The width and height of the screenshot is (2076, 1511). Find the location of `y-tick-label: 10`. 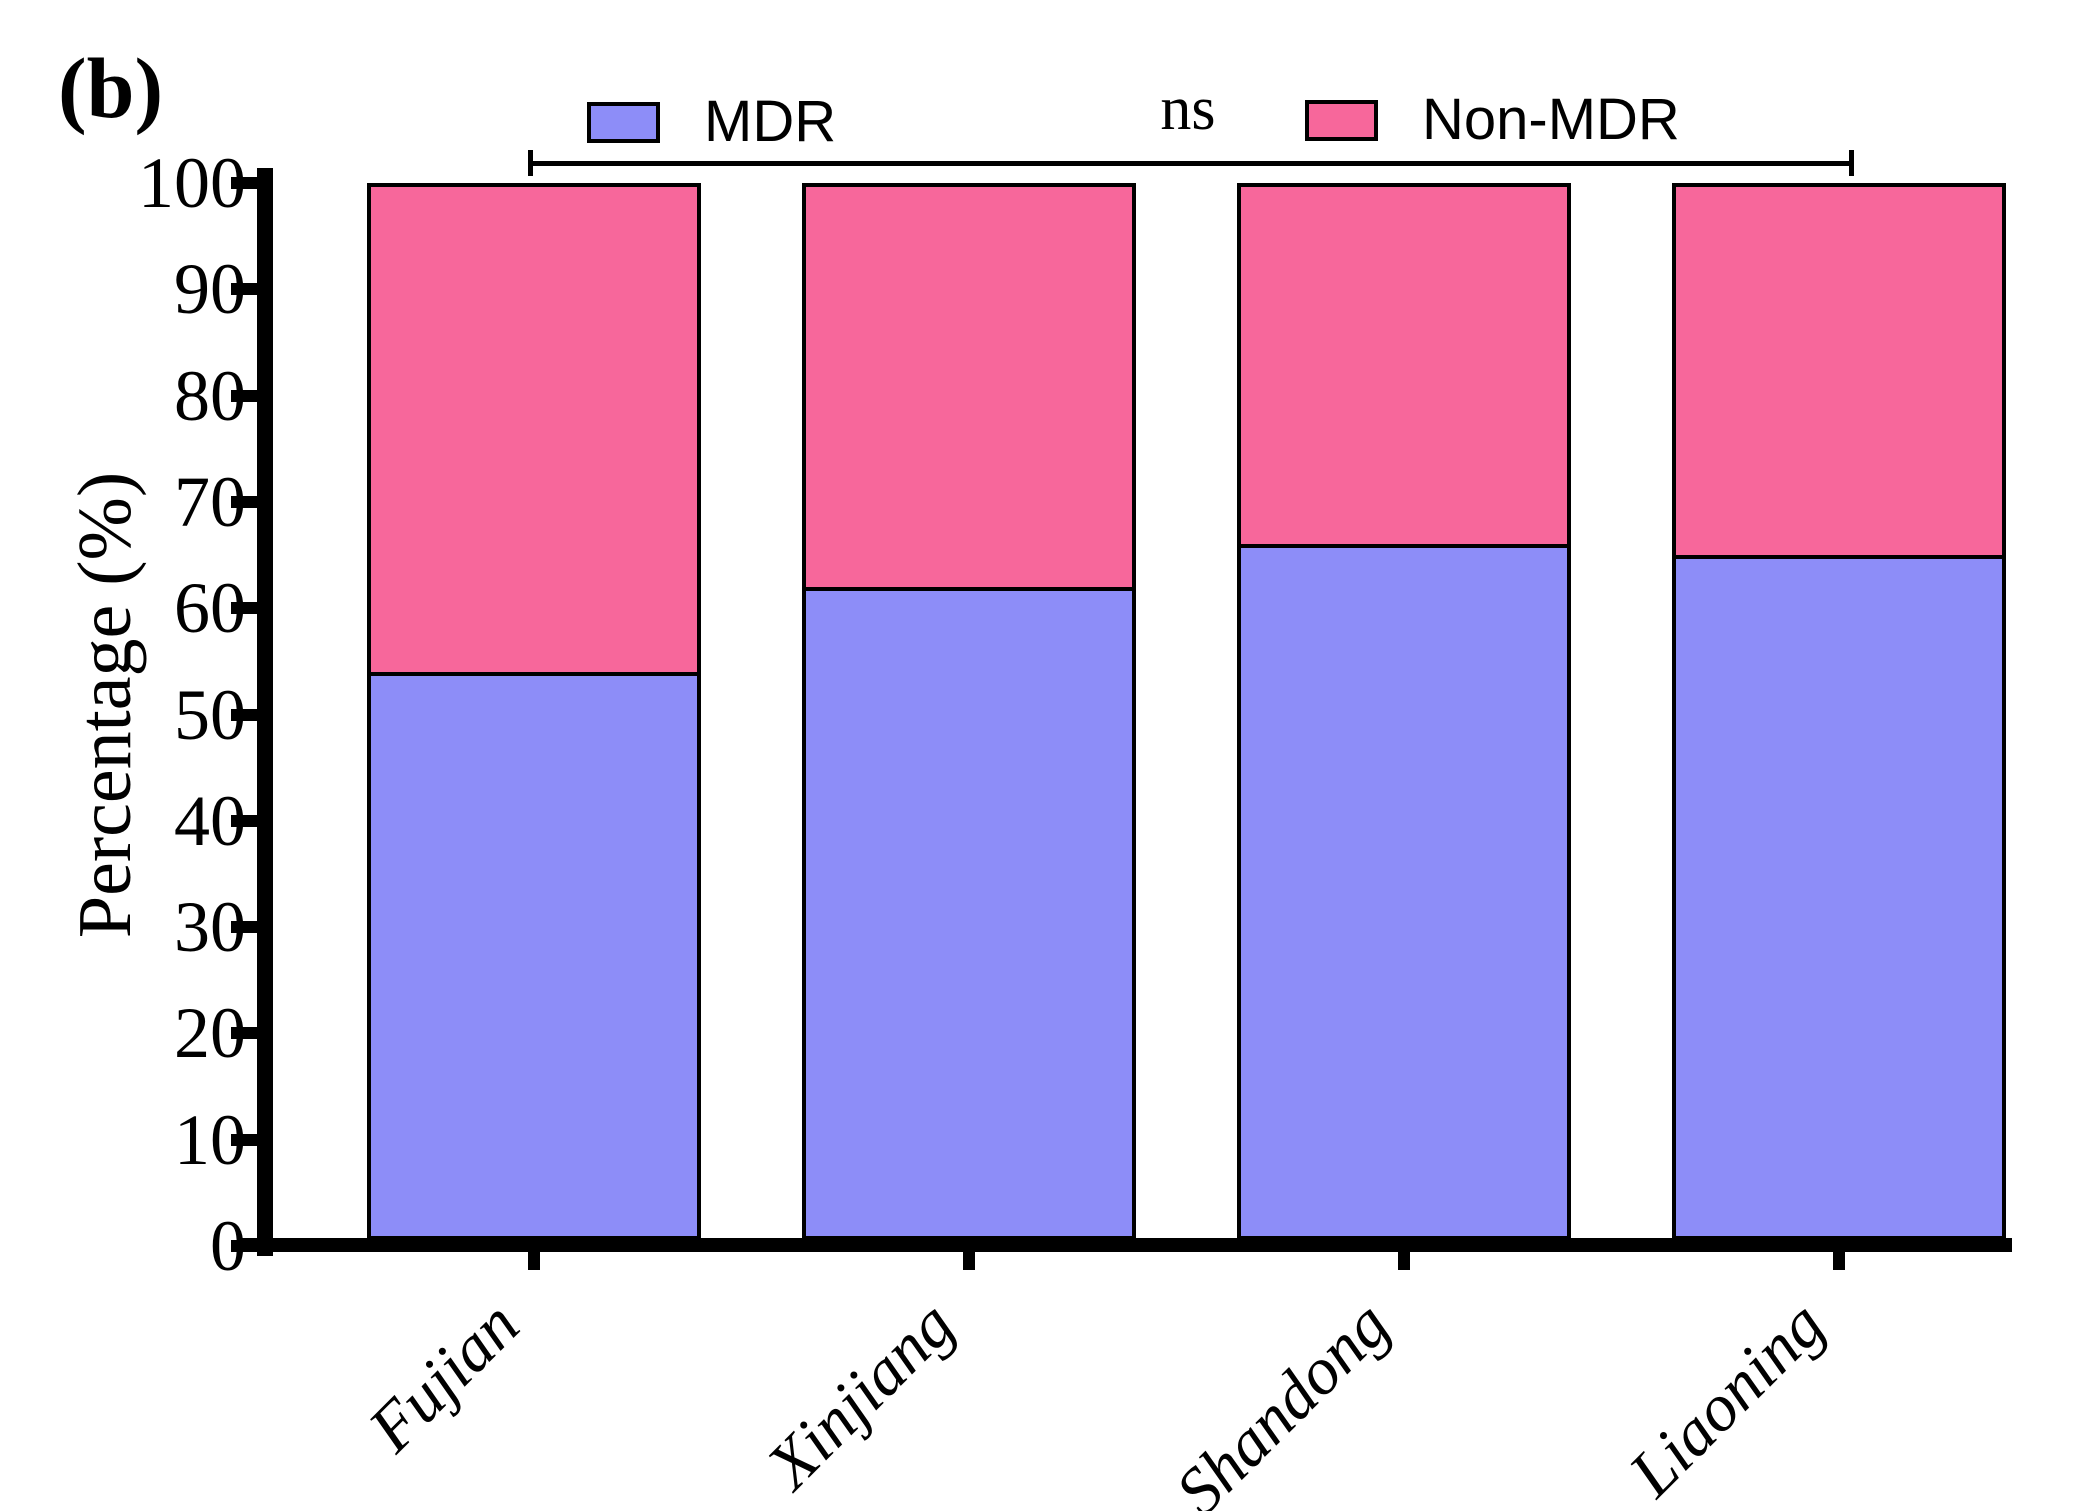

y-tick-label: 10 is located at coordinates (210, 1139).